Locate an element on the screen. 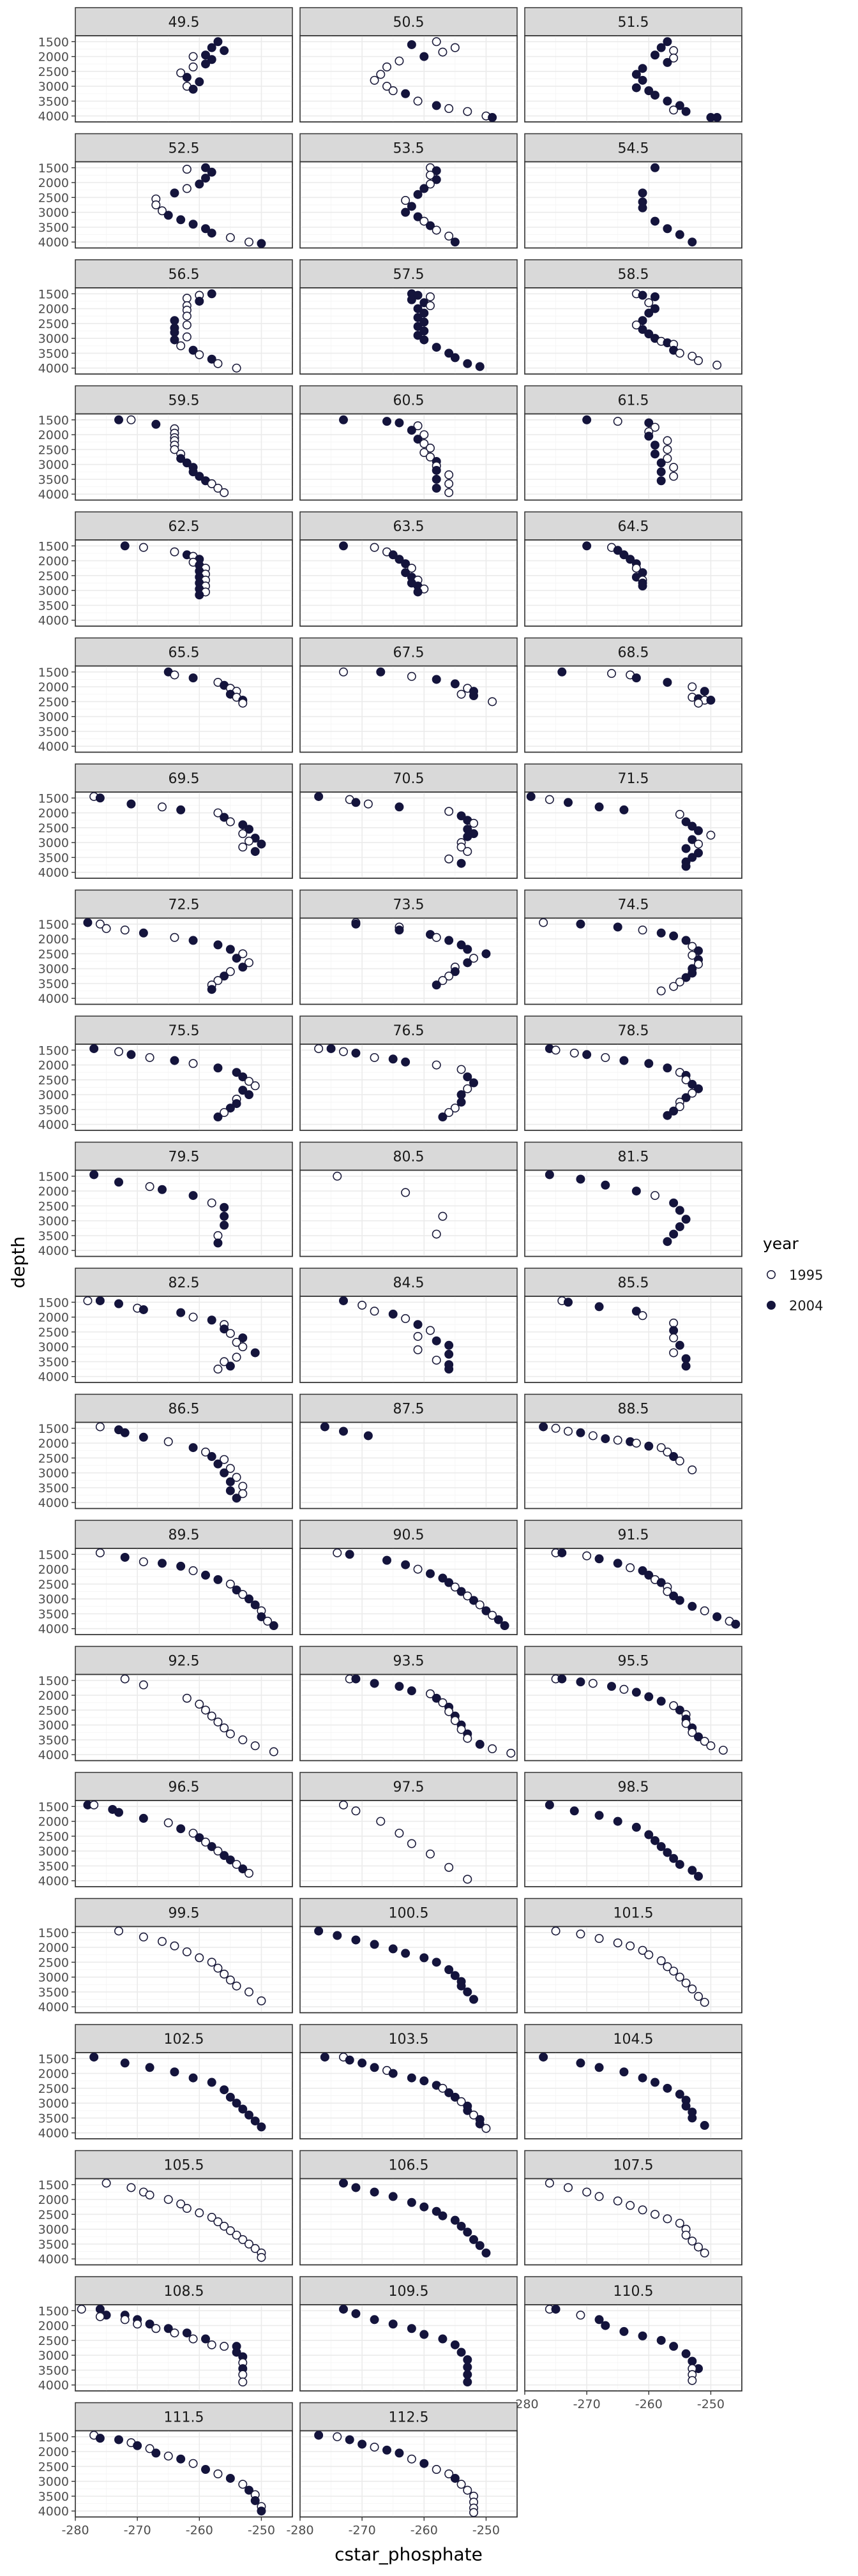 This screenshot has width=858, height=2576. facet-strip-label: 111.5 is located at coordinates (184, 2418).